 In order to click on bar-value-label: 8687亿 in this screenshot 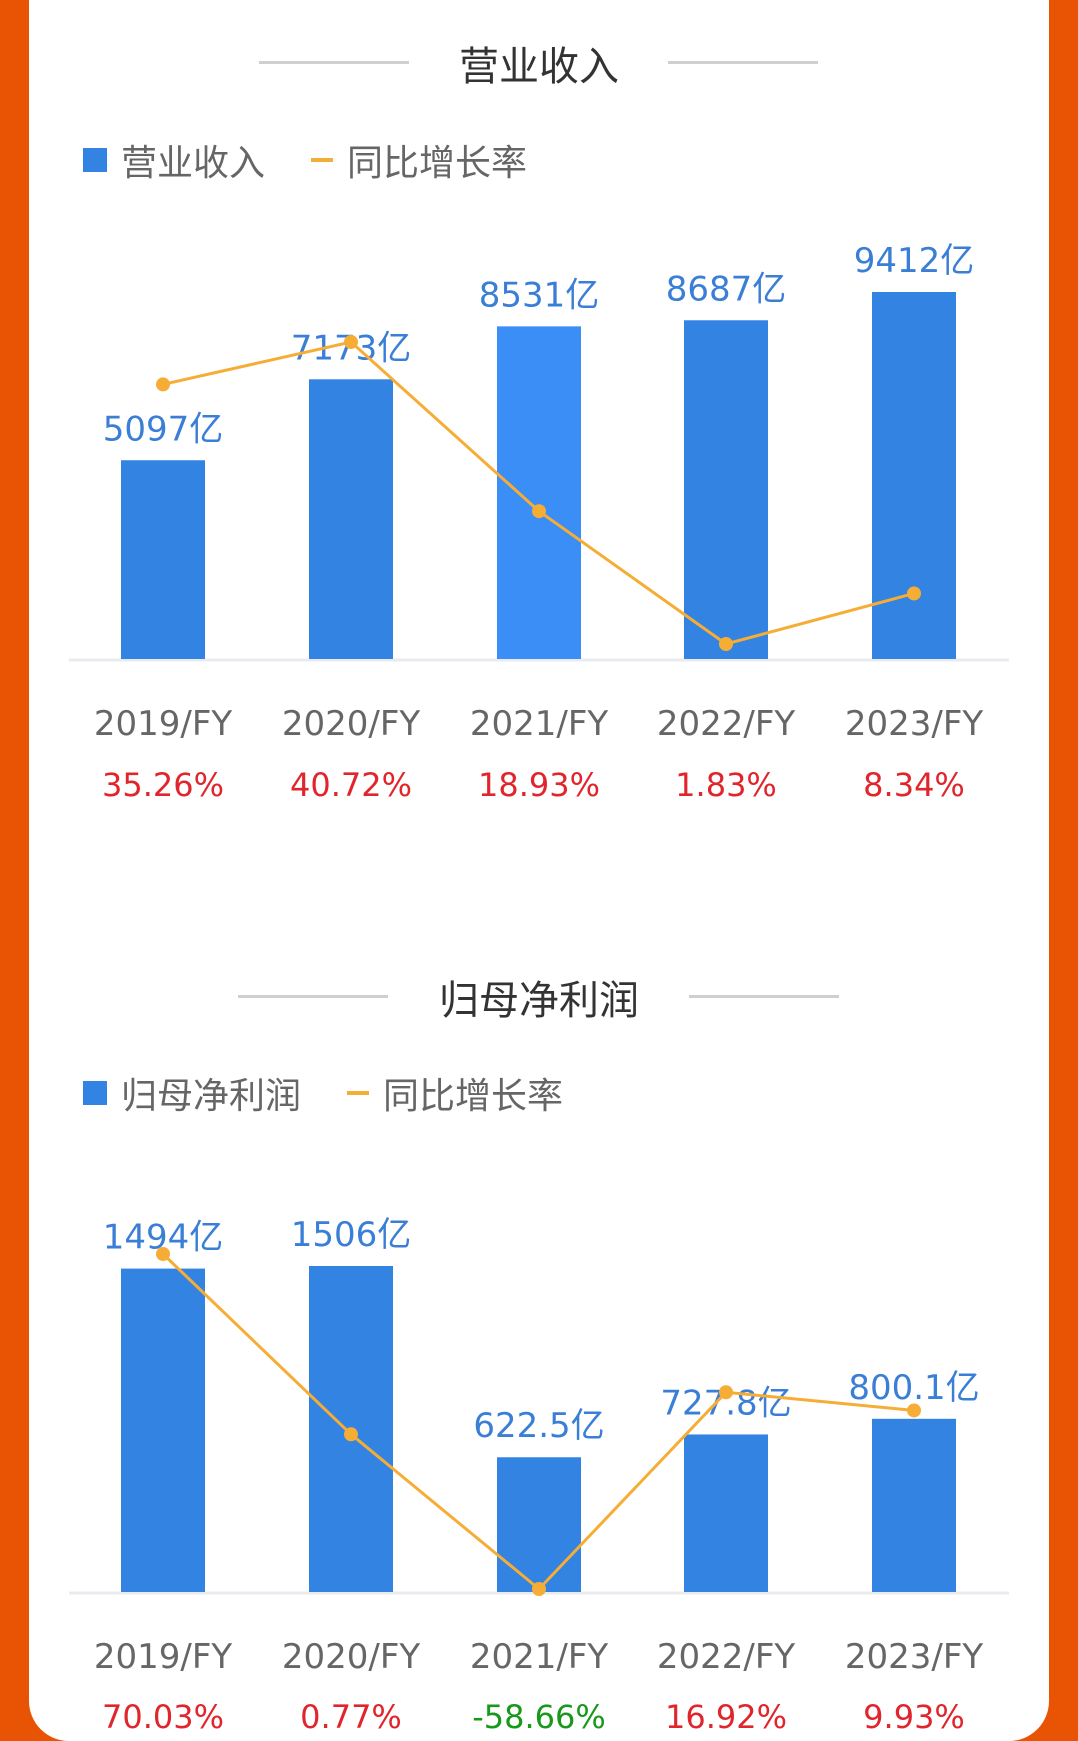, I will do `click(726, 289)`.